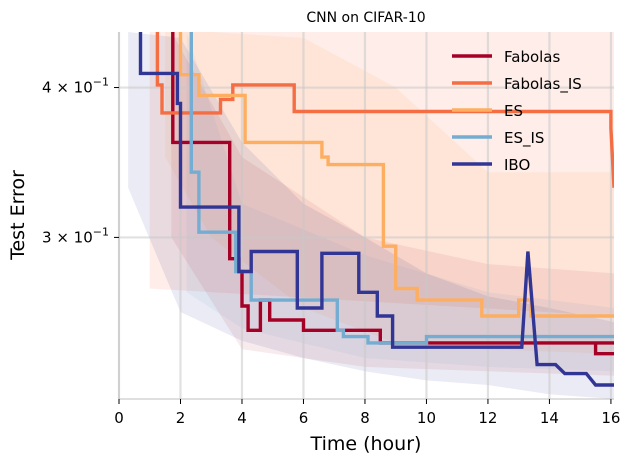 Image resolution: width=633 pixels, height=465 pixels. What do you see at coordinates (491, 165) in the screenshot?
I see `legend-item-ibo: IBO` at bounding box center [491, 165].